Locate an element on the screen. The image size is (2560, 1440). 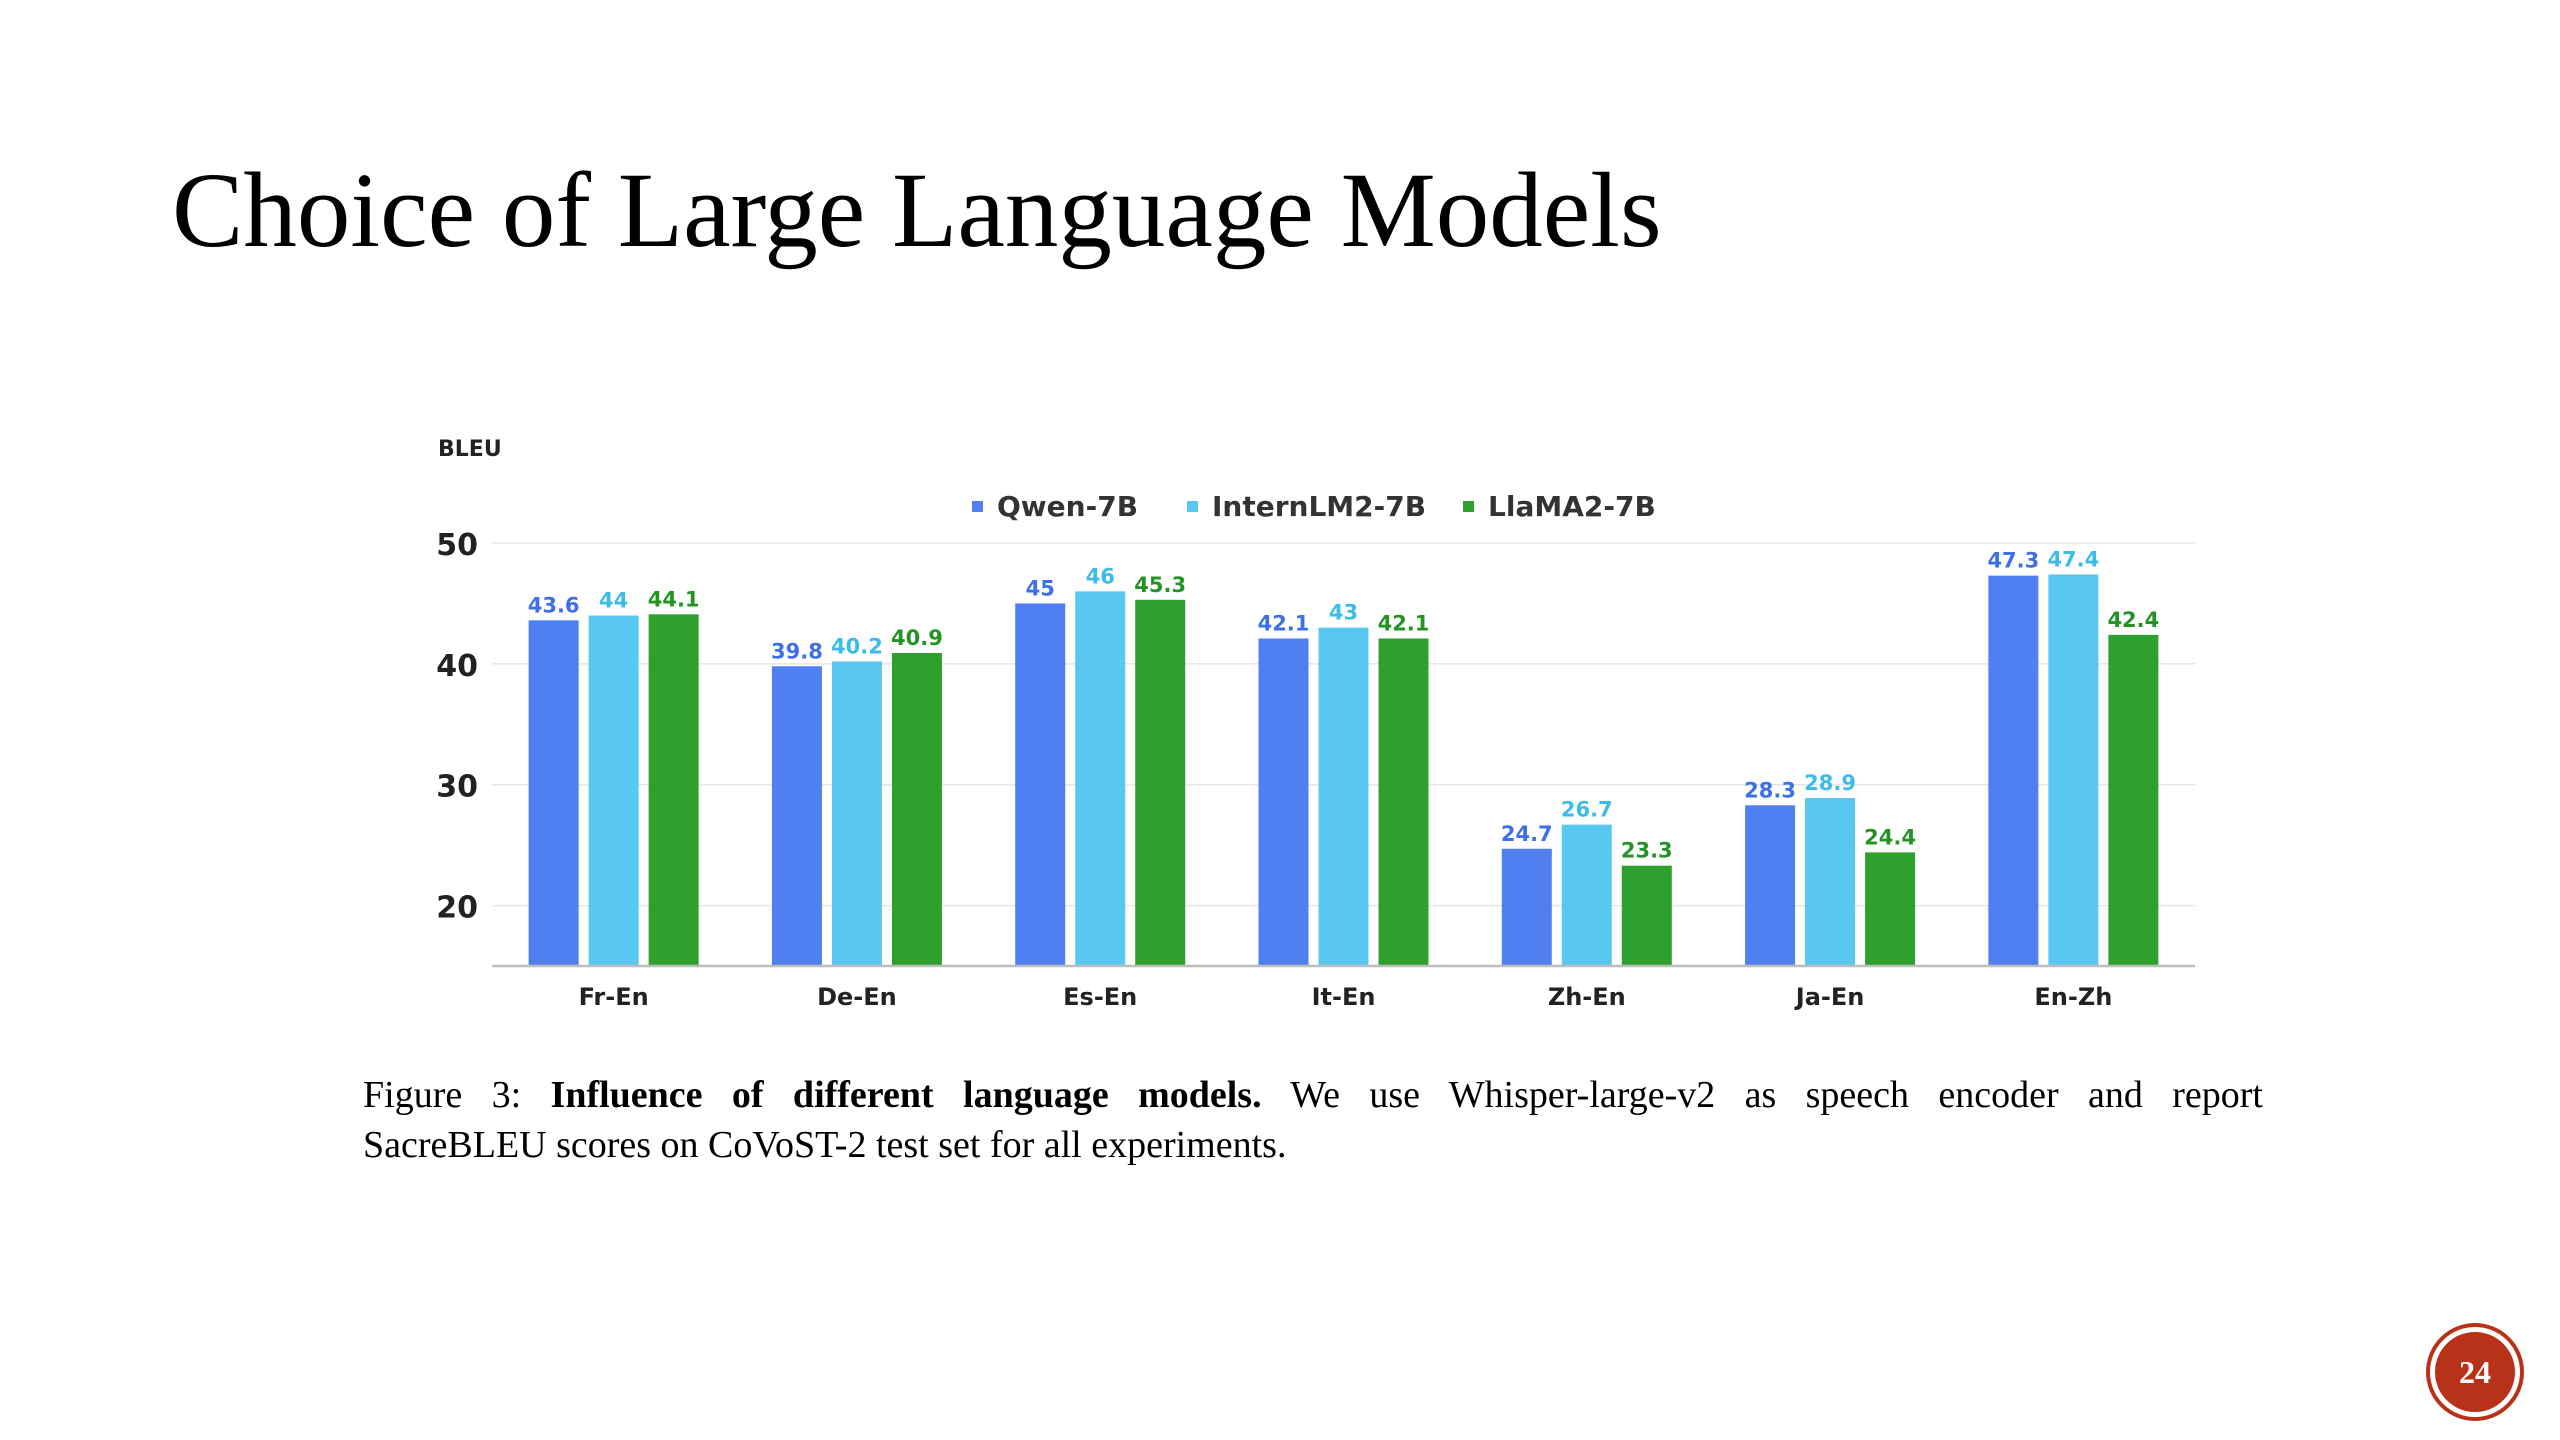
bar-value-label: 43.6 is located at coordinates (554, 605).